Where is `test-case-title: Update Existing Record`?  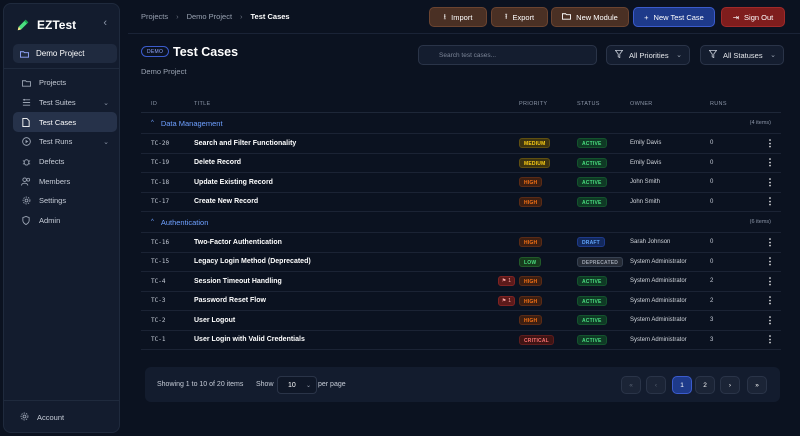 test-case-title: Update Existing Record is located at coordinates (233, 182).